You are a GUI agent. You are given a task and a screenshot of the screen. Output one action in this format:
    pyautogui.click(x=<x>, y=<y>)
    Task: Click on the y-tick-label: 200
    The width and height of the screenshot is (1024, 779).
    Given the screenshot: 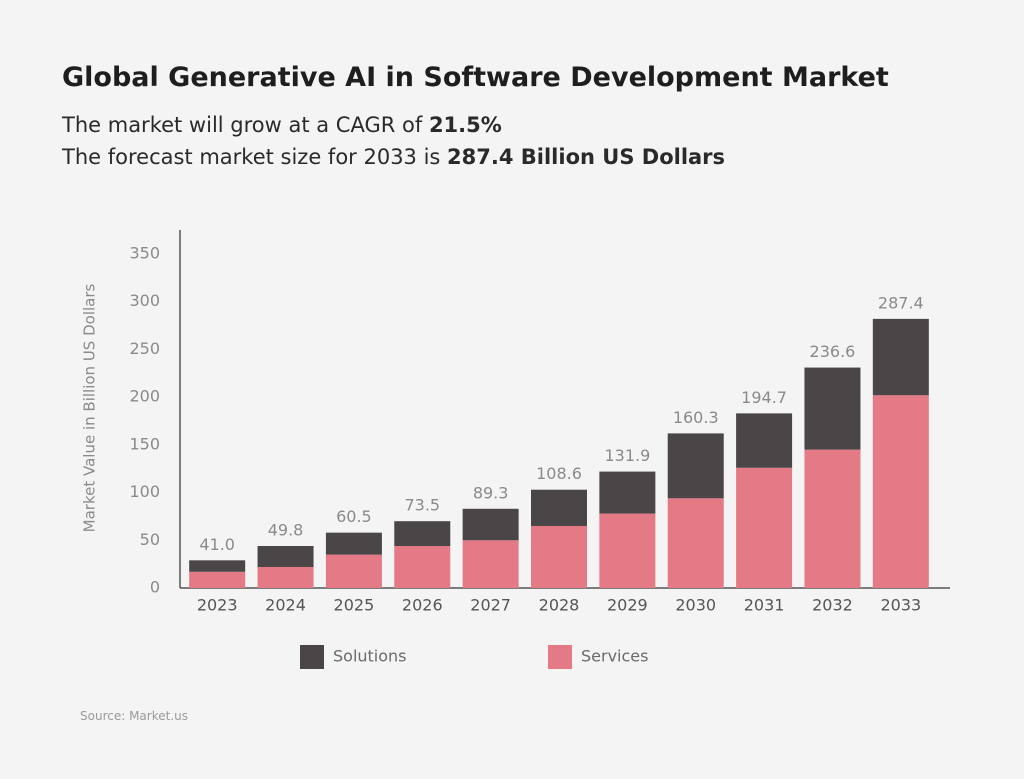 What is the action you would take?
    pyautogui.click(x=144, y=396)
    